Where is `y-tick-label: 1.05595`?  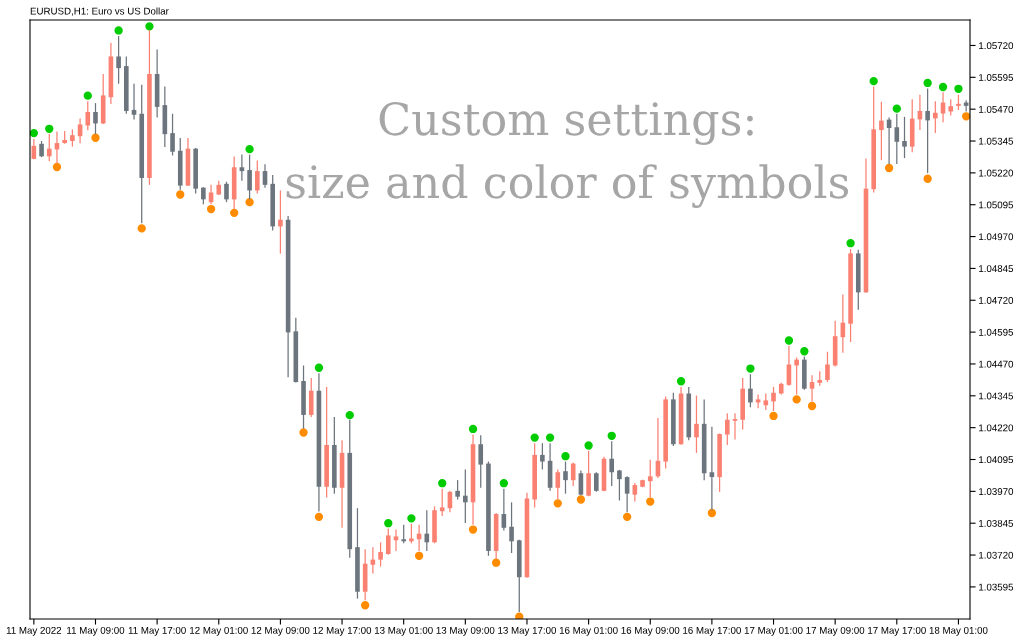 y-tick-label: 1.05595 is located at coordinates (996, 77).